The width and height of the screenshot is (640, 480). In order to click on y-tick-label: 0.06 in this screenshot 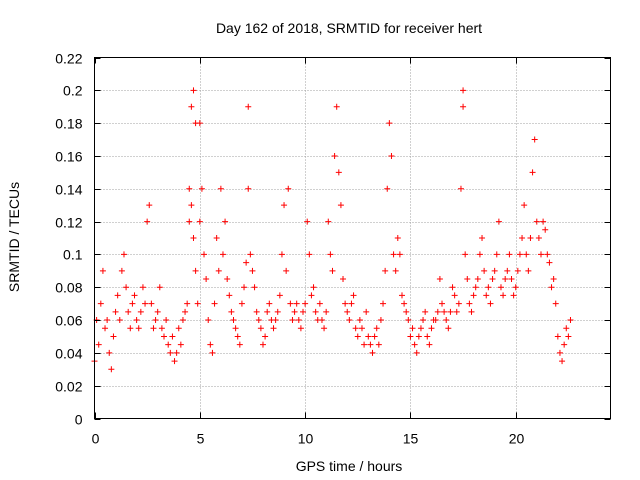, I will do `click(68, 321)`.